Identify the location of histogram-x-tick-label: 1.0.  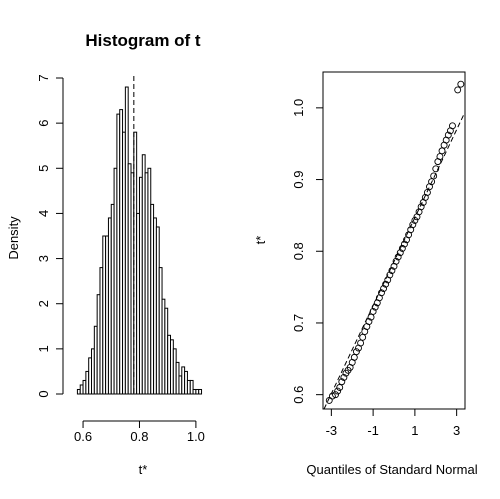
(196, 436).